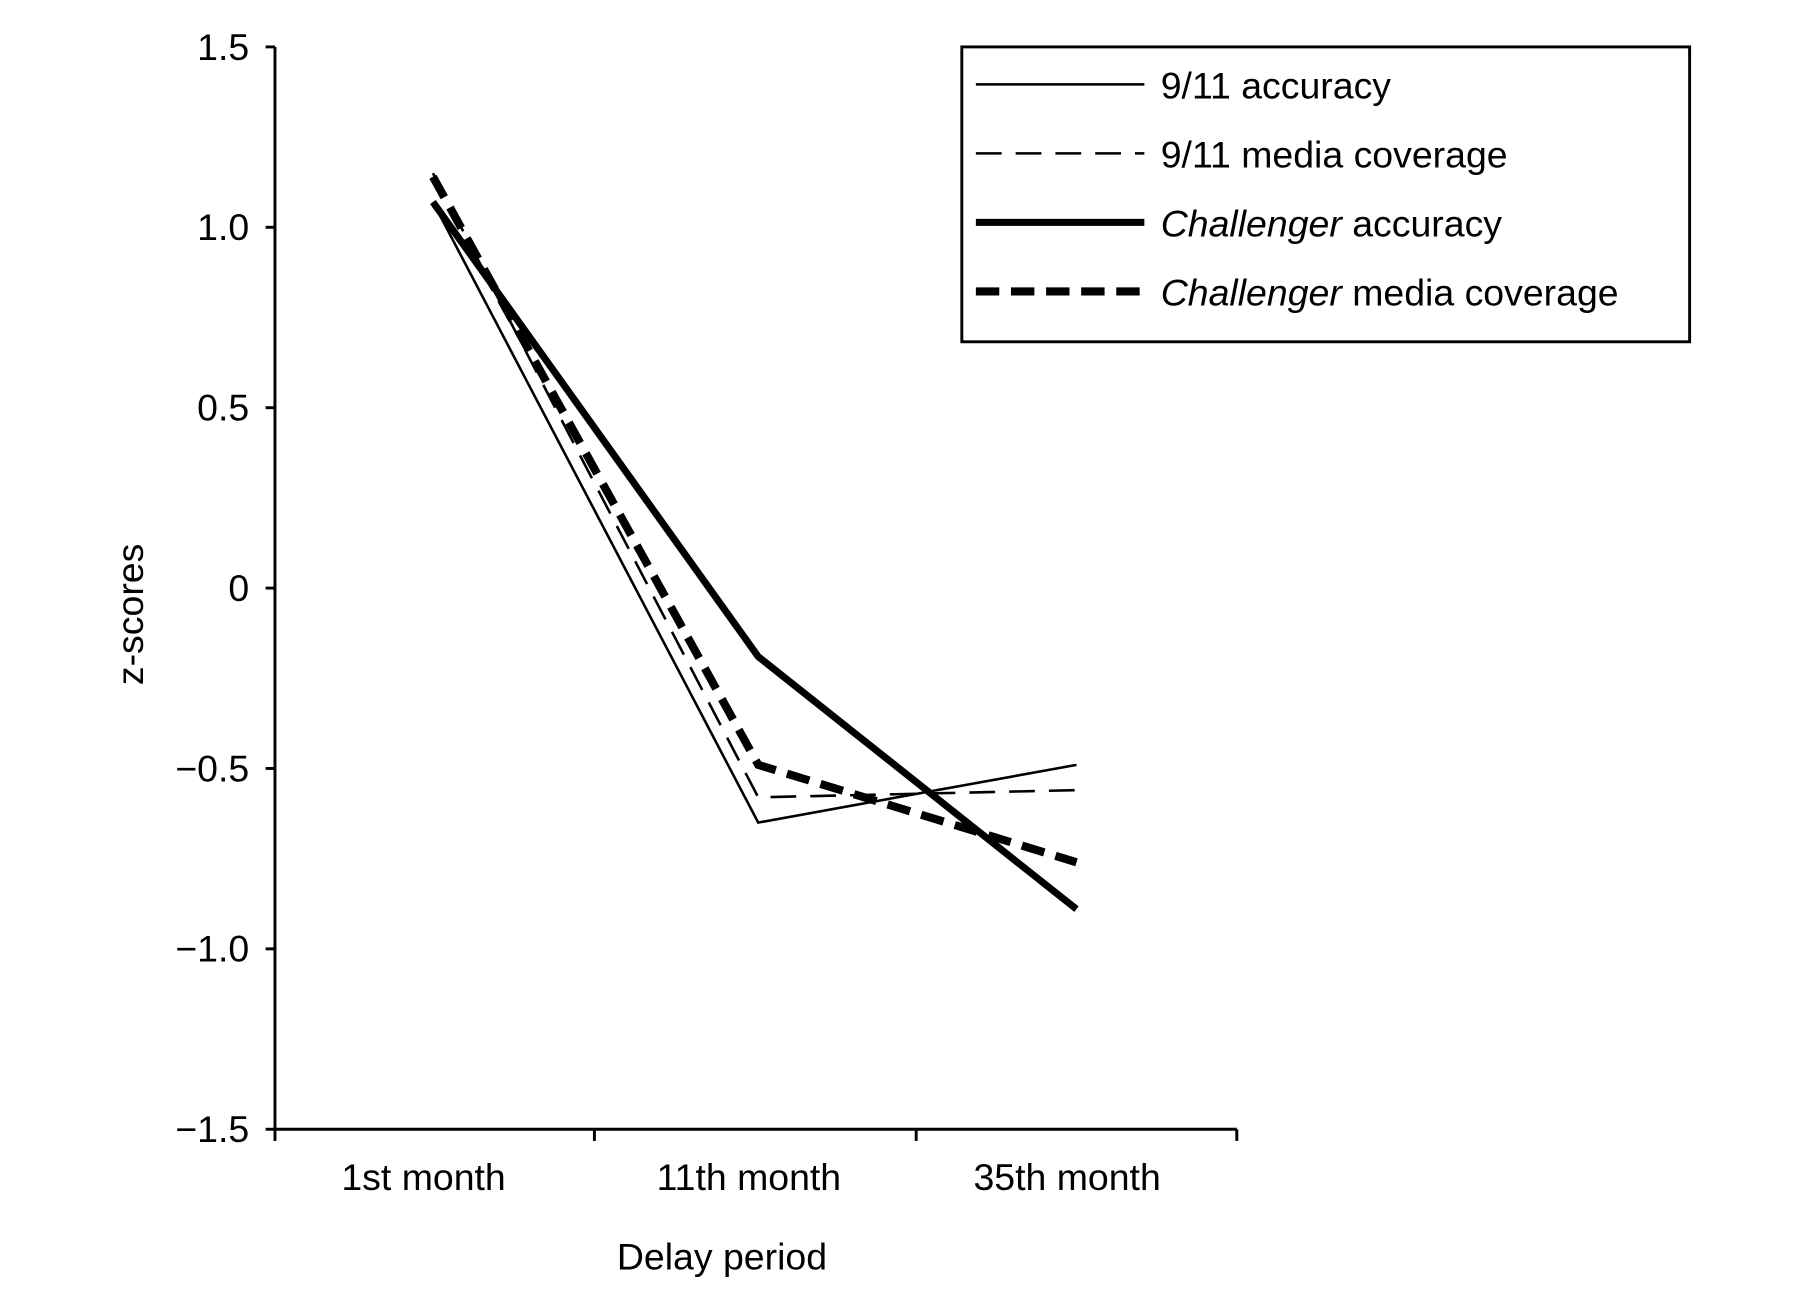 Image resolution: width=1816 pixels, height=1292 pixels. What do you see at coordinates (1332, 223) in the screenshot?
I see `legend-label-2: Challenger accuracy` at bounding box center [1332, 223].